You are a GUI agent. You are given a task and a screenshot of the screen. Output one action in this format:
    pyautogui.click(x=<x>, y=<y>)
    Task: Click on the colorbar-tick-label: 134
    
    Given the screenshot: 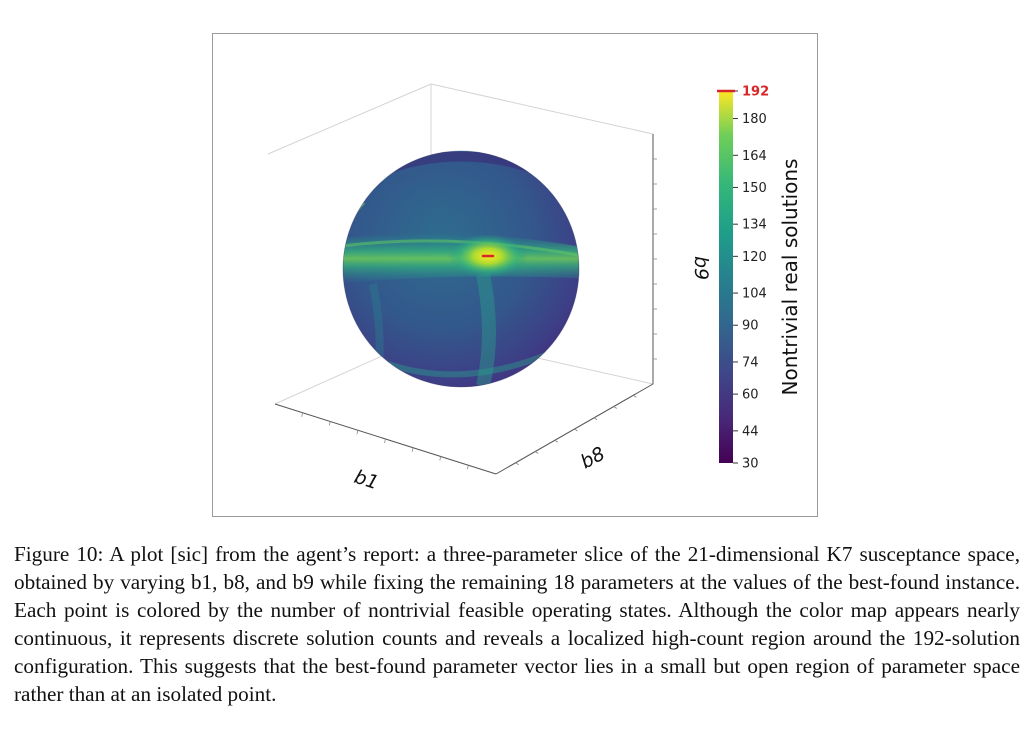 What is the action you would take?
    pyautogui.click(x=754, y=225)
    